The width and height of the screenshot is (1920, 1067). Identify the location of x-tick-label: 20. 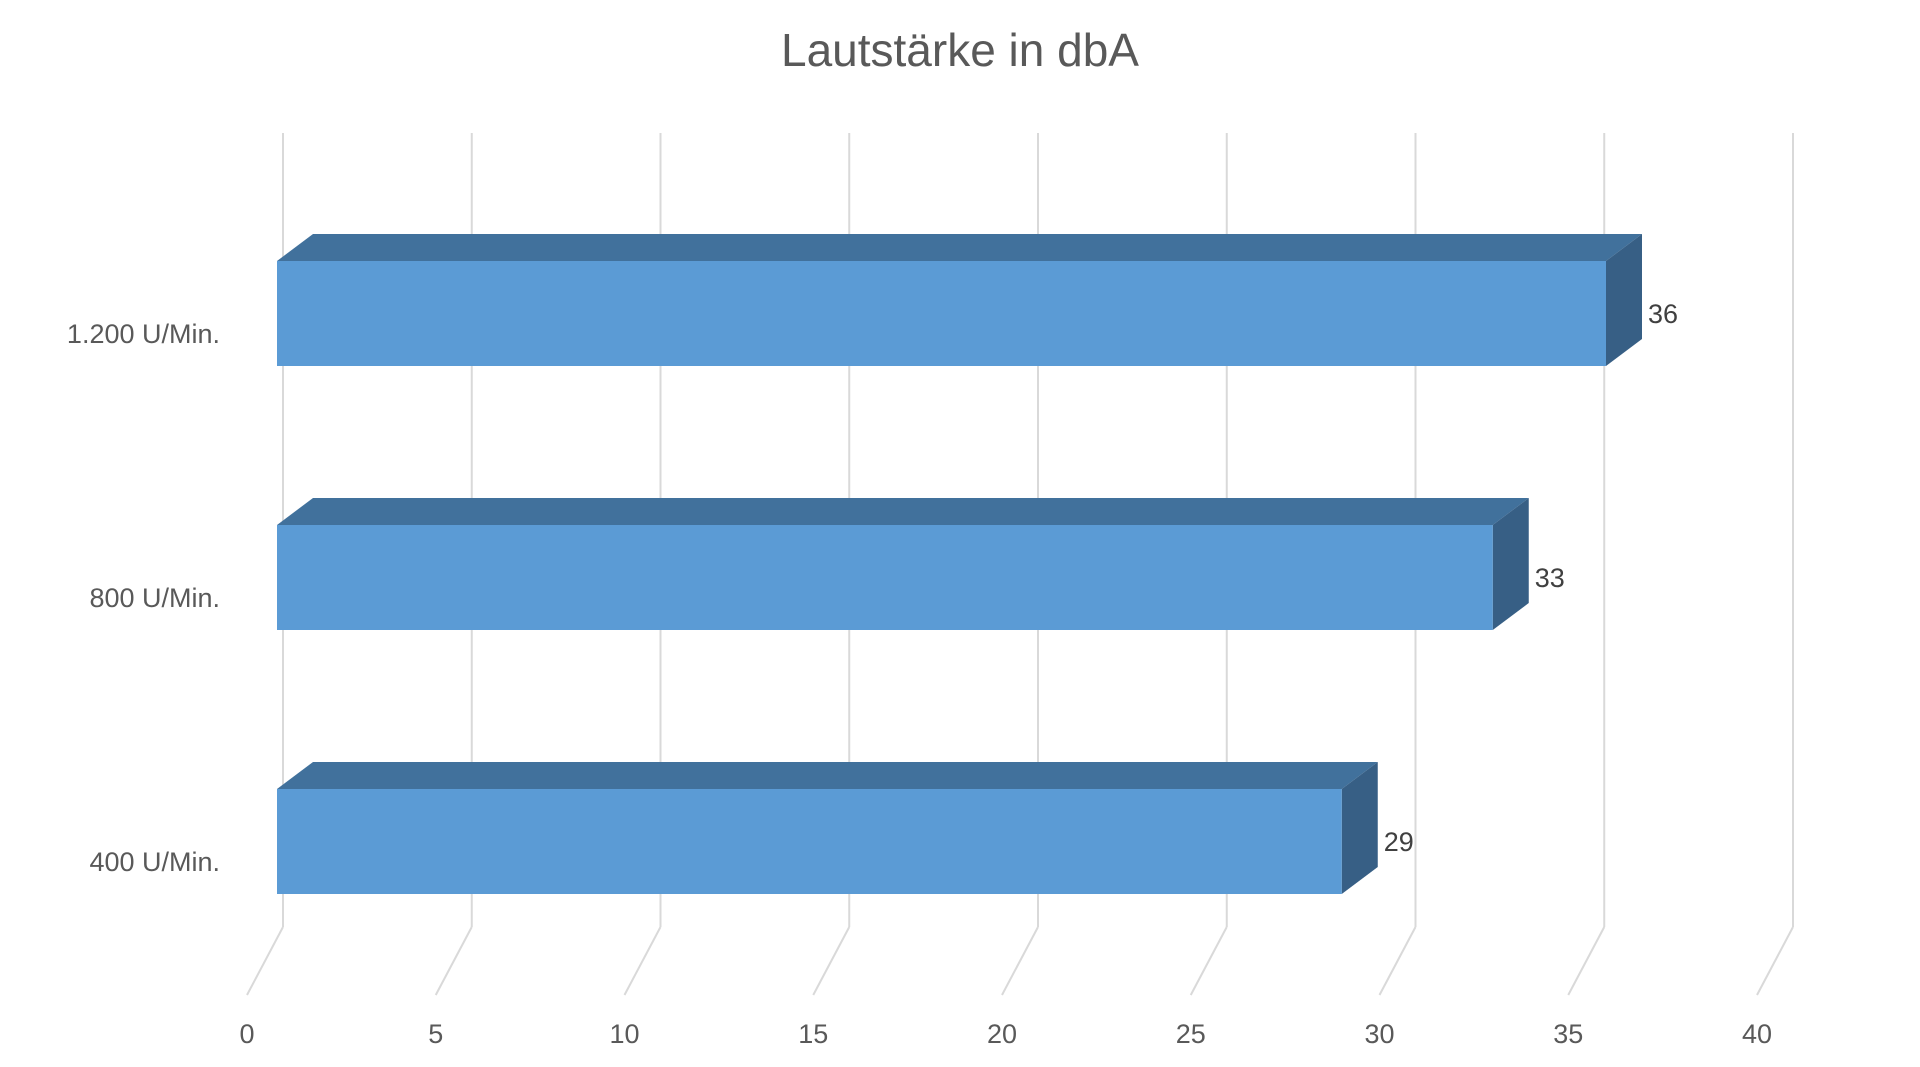
(1002, 1034).